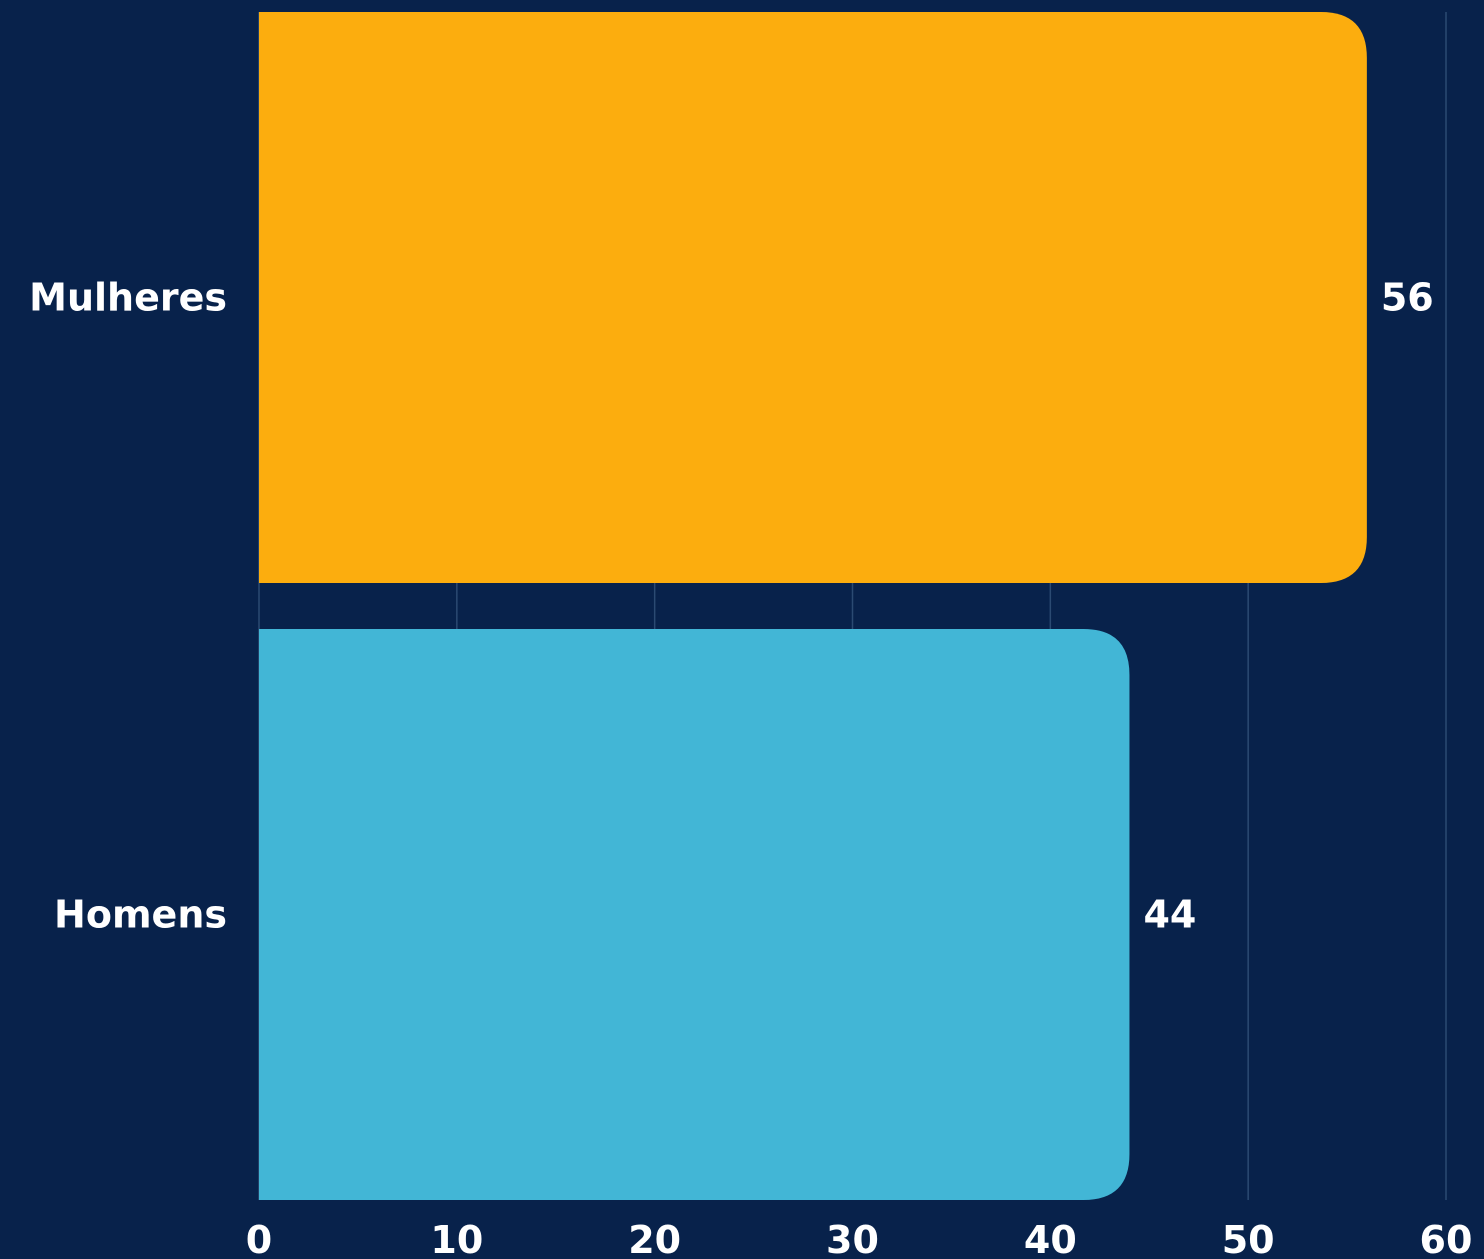 The height and width of the screenshot is (1259, 1484). Describe the element at coordinates (259, 1238) in the screenshot. I see `x-tick-label: 0` at that location.